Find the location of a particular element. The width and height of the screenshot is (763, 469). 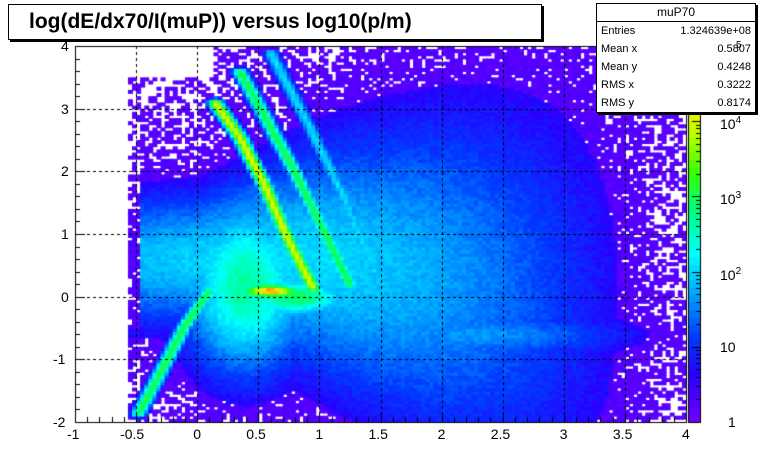

colorbar-tick-label: 10³ is located at coordinates (730, 197).